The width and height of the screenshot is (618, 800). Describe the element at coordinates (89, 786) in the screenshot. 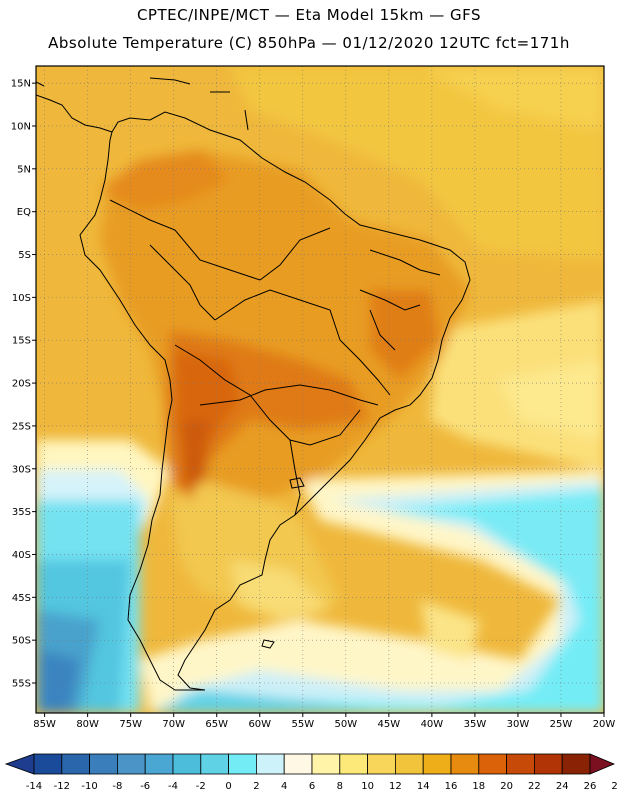

I see `colorbar-label: -10` at that location.